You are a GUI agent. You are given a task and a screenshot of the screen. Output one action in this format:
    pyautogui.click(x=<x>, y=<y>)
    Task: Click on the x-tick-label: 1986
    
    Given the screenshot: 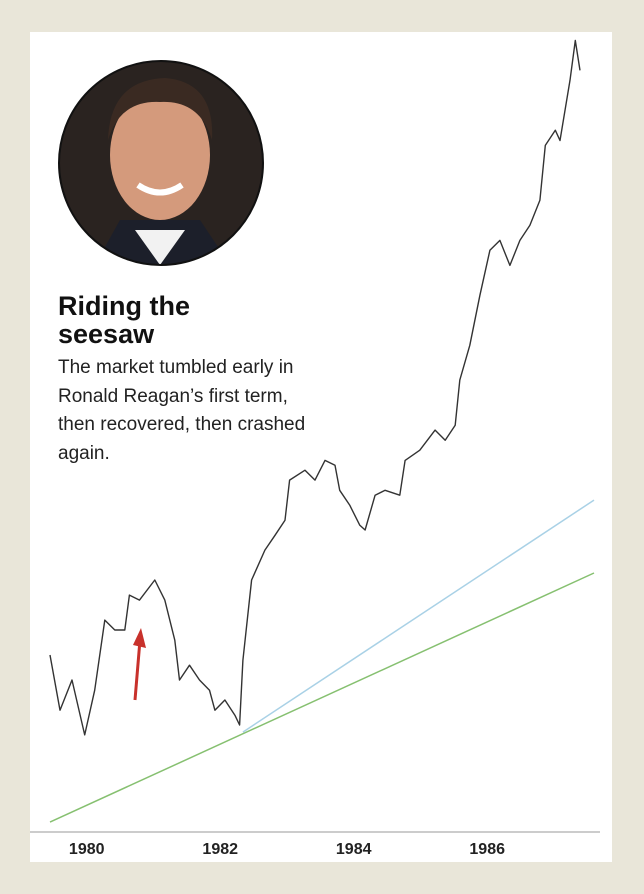 What is the action you would take?
    pyautogui.click(x=487, y=849)
    